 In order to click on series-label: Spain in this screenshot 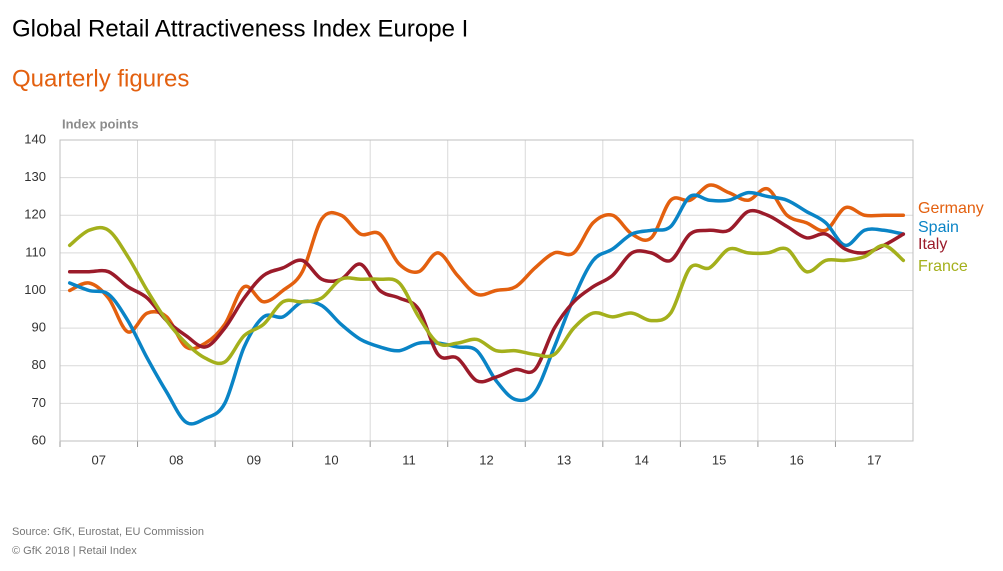, I will do `click(938, 227)`.